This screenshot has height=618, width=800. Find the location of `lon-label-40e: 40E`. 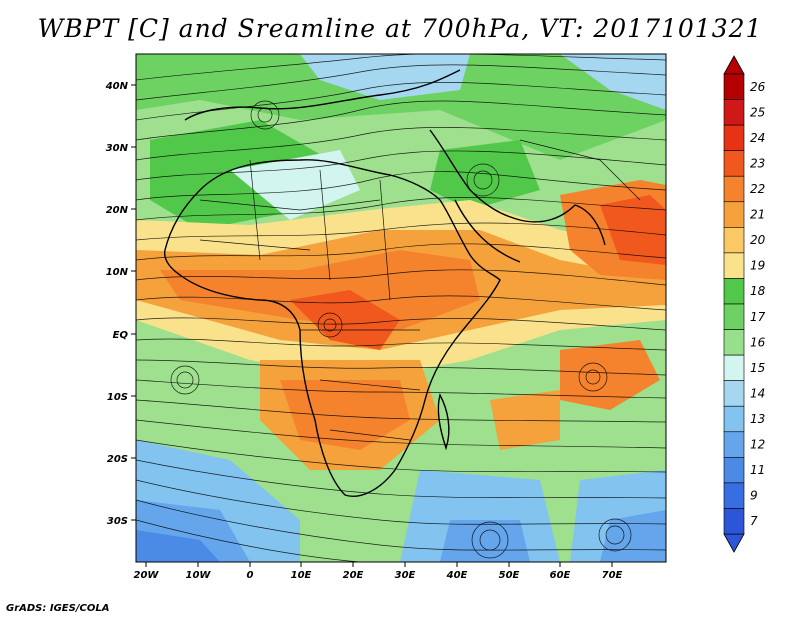

lon-label-40e: 40E is located at coordinates (457, 575).